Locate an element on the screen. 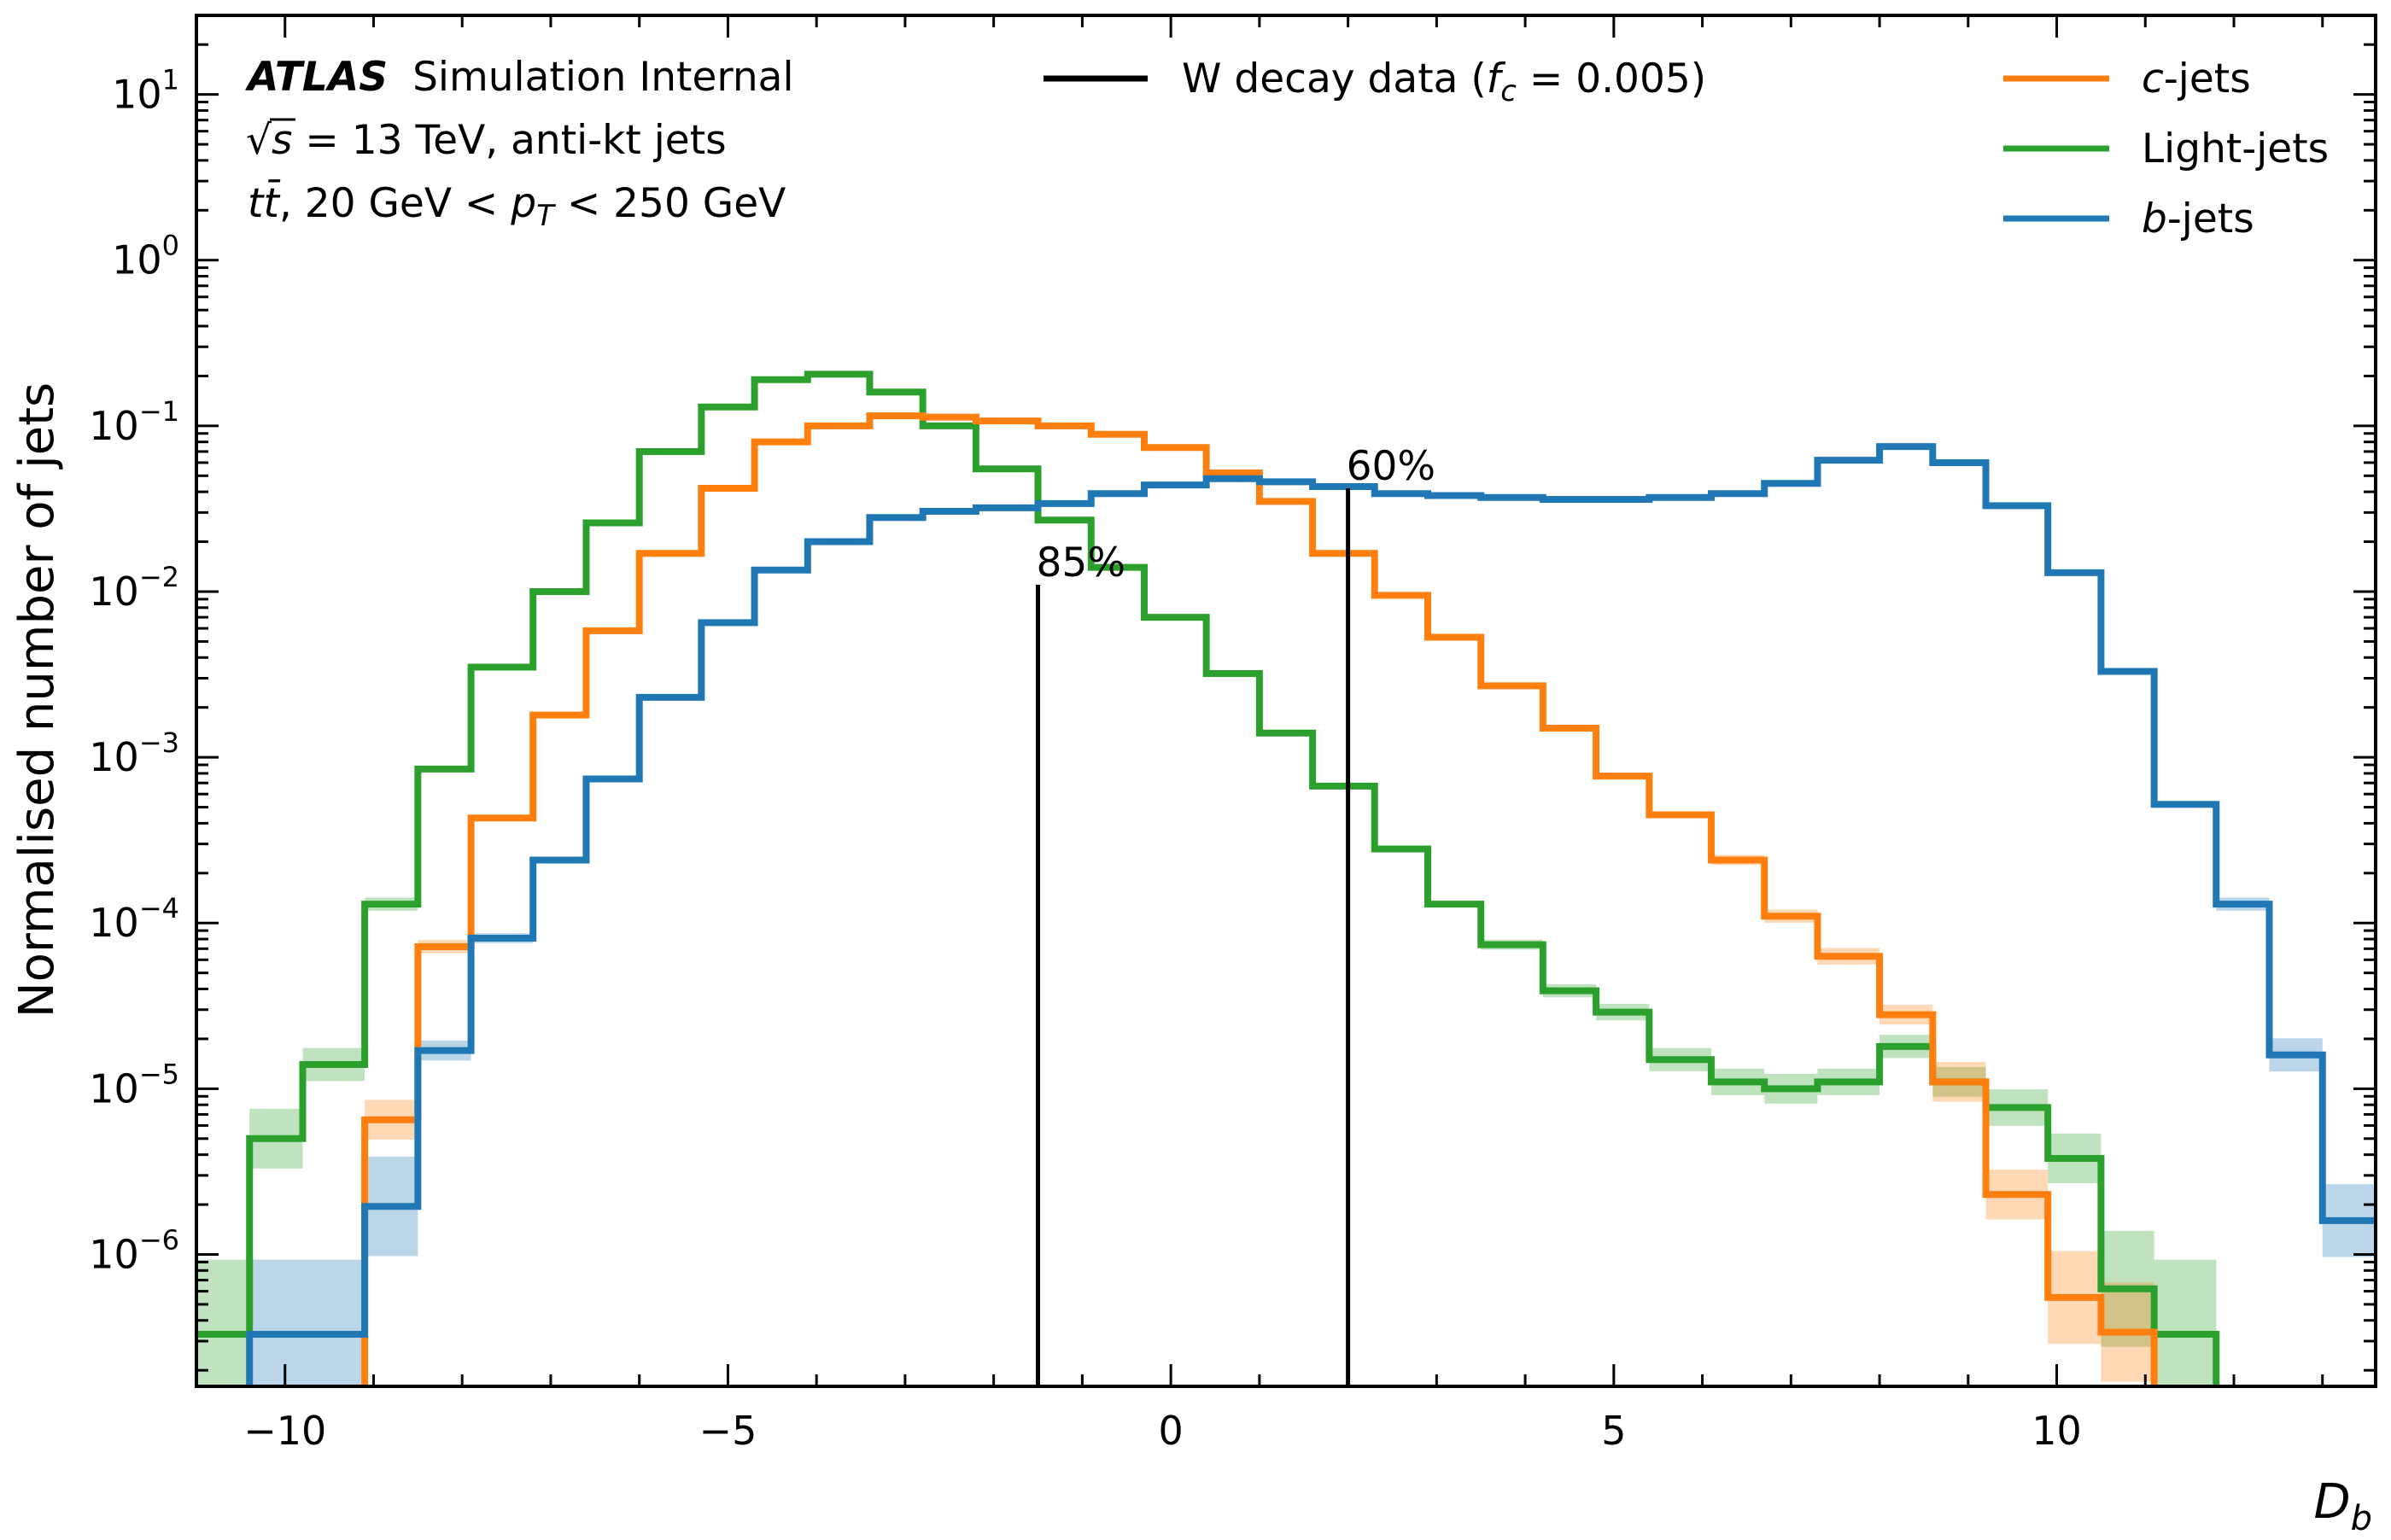 Image resolution: width=2391 pixels, height=1540 pixels. y-tick-label: 10⁻⁵ is located at coordinates (134, 1084).